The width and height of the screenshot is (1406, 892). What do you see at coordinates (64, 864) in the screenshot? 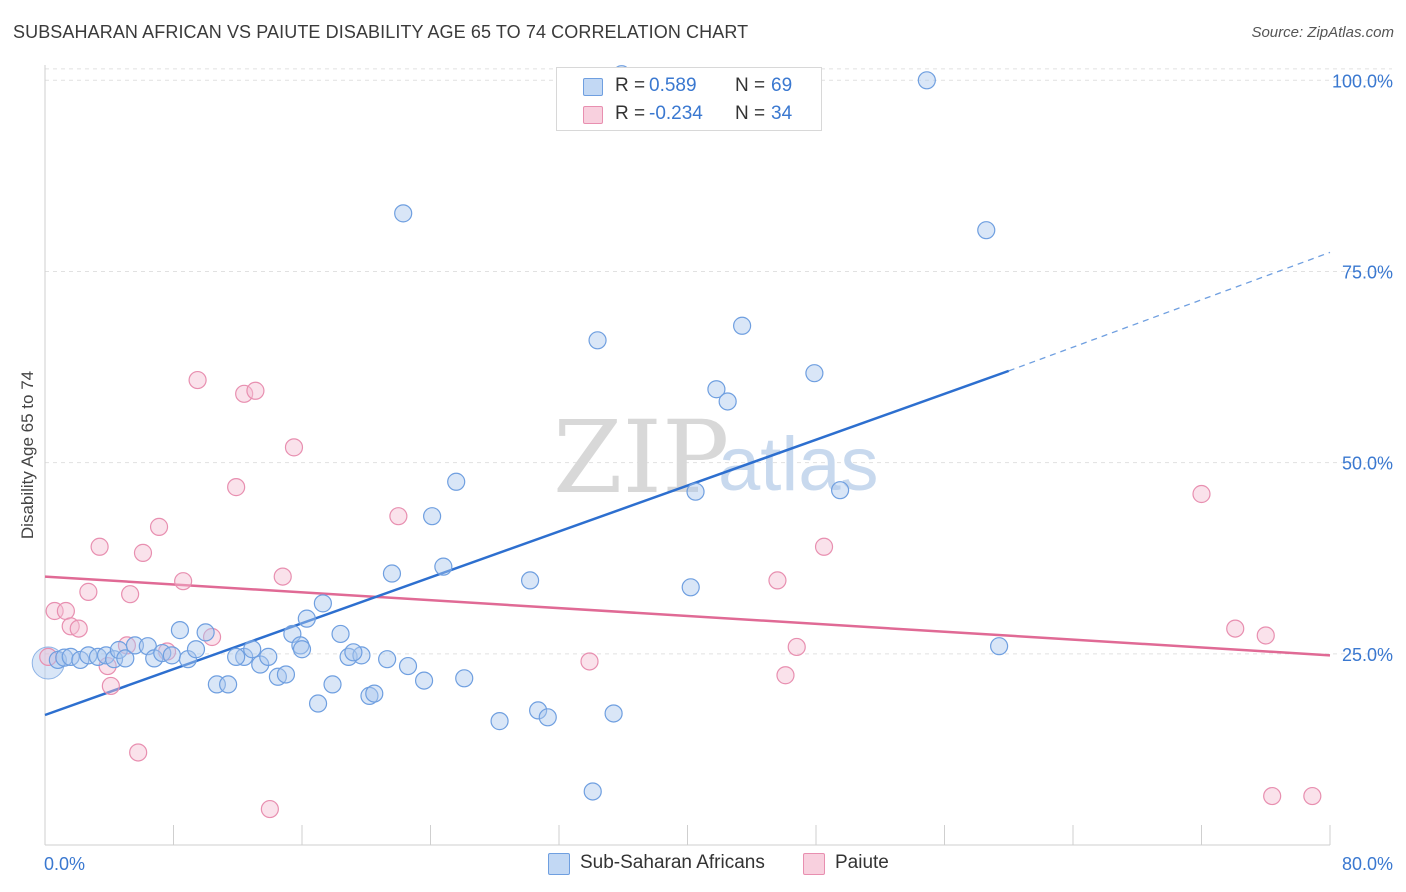
I see `x-tick-label-min: 0.0%` at bounding box center [64, 864].